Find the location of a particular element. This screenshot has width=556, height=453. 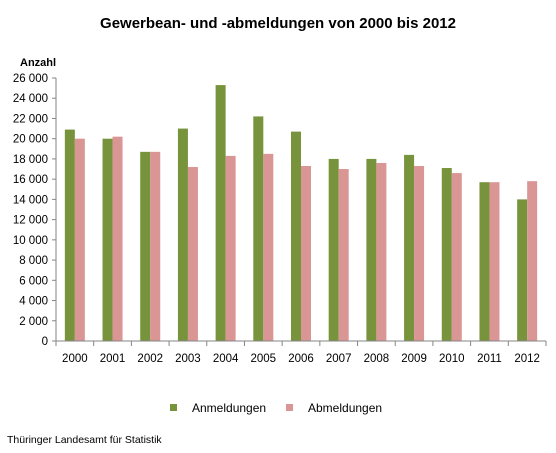

y-tick-label: 12 000 is located at coordinates (30, 221).